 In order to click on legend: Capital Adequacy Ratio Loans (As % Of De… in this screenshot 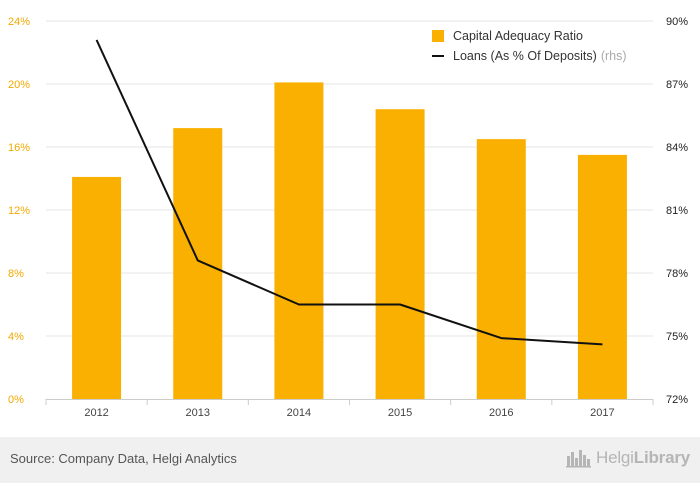, I will do `click(529, 46)`.